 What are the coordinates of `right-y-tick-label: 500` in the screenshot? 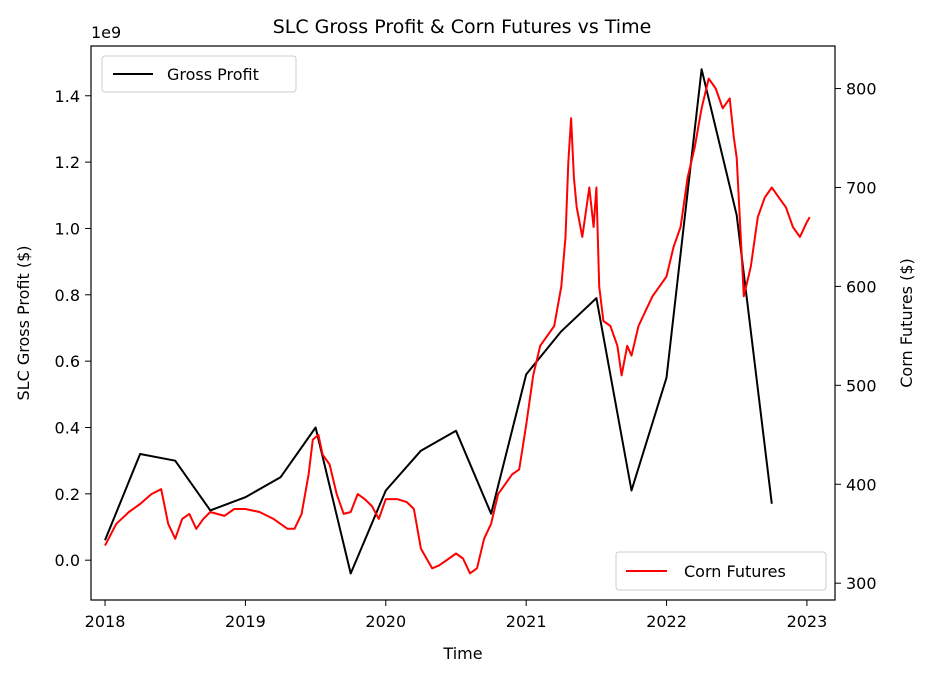 It's located at (861, 385).